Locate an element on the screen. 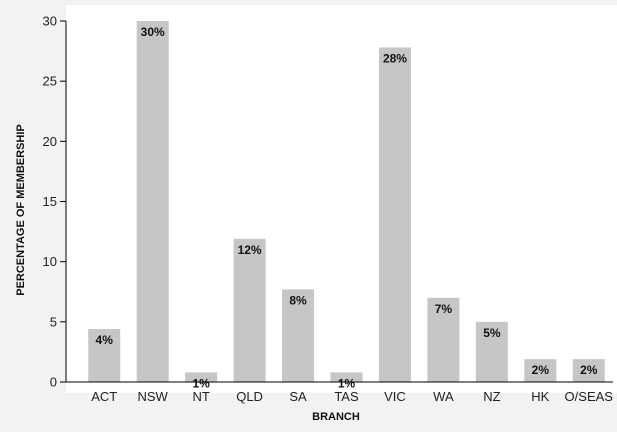 The image size is (617, 432). bar-nt is located at coordinates (201, 377).